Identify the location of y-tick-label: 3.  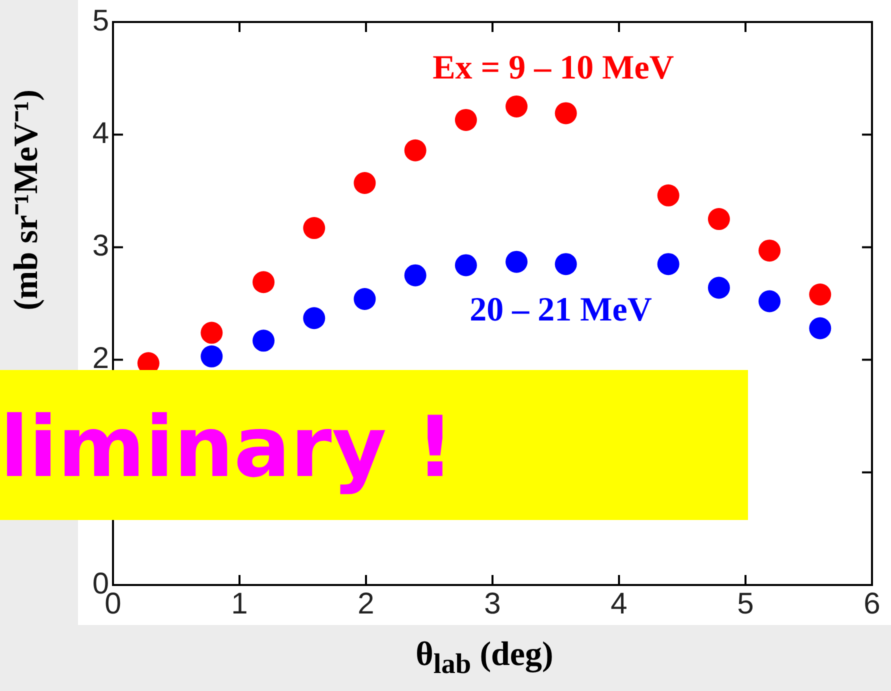
(100, 245).